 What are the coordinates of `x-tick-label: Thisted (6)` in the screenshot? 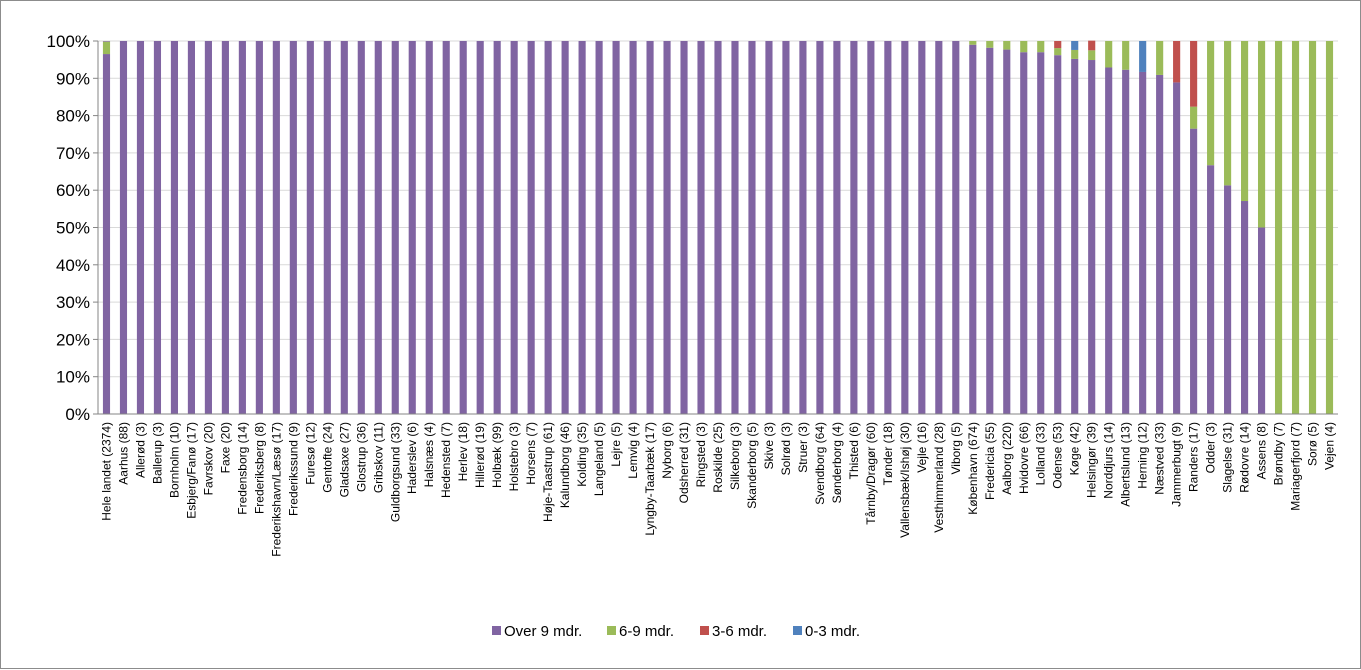 It's located at (854, 450).